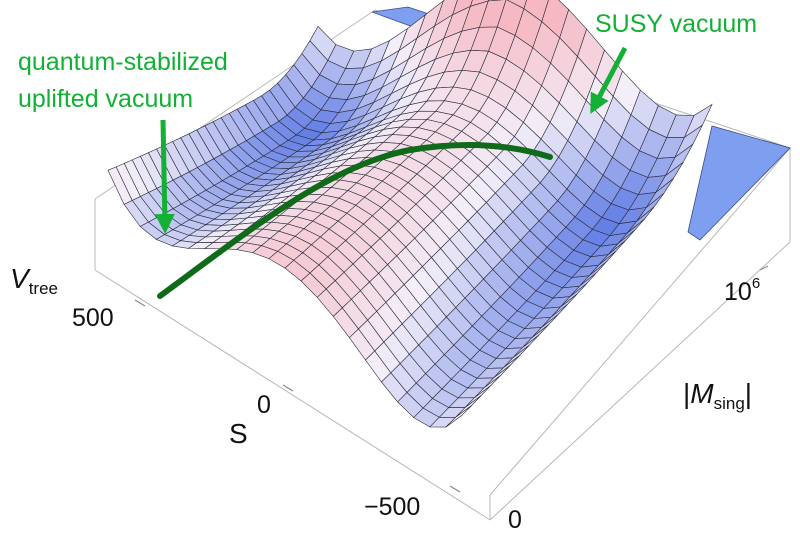  Describe the element at coordinates (702, 393) in the screenshot. I see `msing-axis-symbol: M` at that location.